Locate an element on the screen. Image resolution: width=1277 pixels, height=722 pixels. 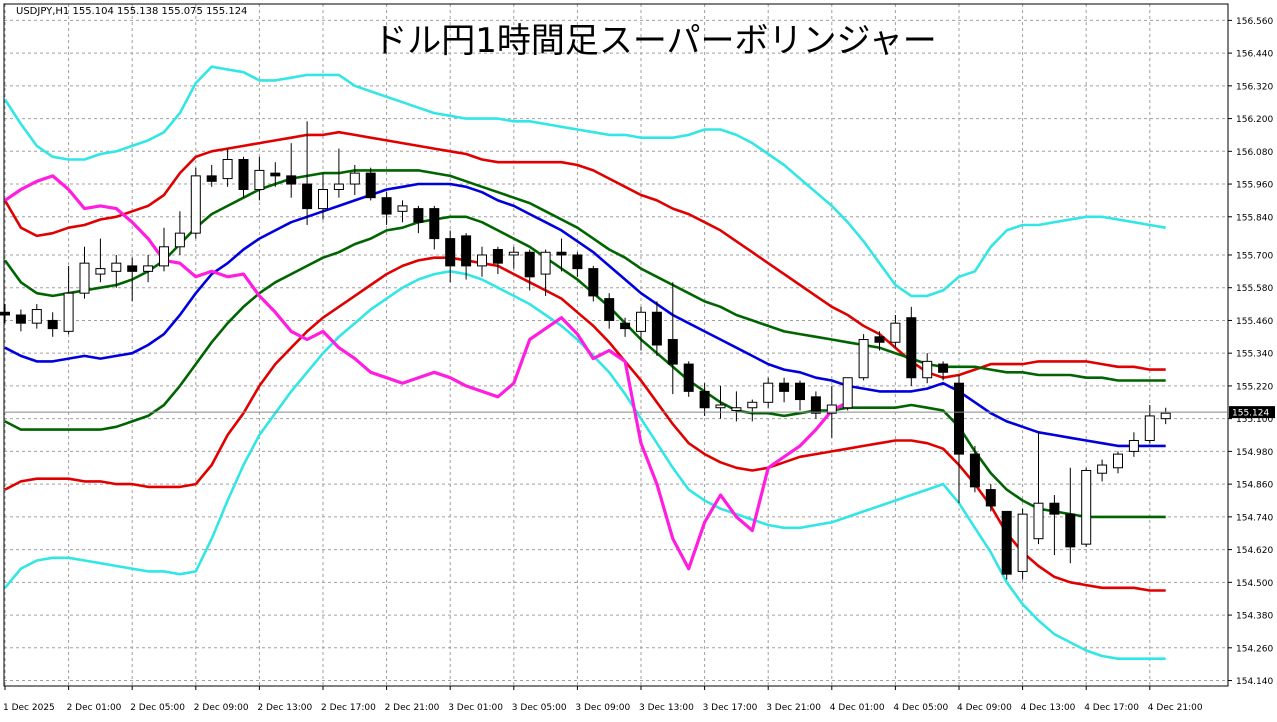
x-tick-label: 3 Dec 09:00 is located at coordinates (602, 708).